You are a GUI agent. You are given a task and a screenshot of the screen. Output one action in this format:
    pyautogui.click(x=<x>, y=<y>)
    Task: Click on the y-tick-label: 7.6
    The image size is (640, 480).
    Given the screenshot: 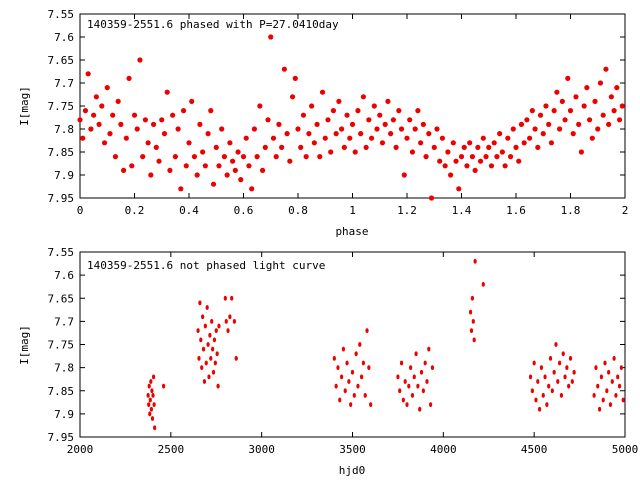 What is the action you would take?
    pyautogui.click(x=64, y=275)
    